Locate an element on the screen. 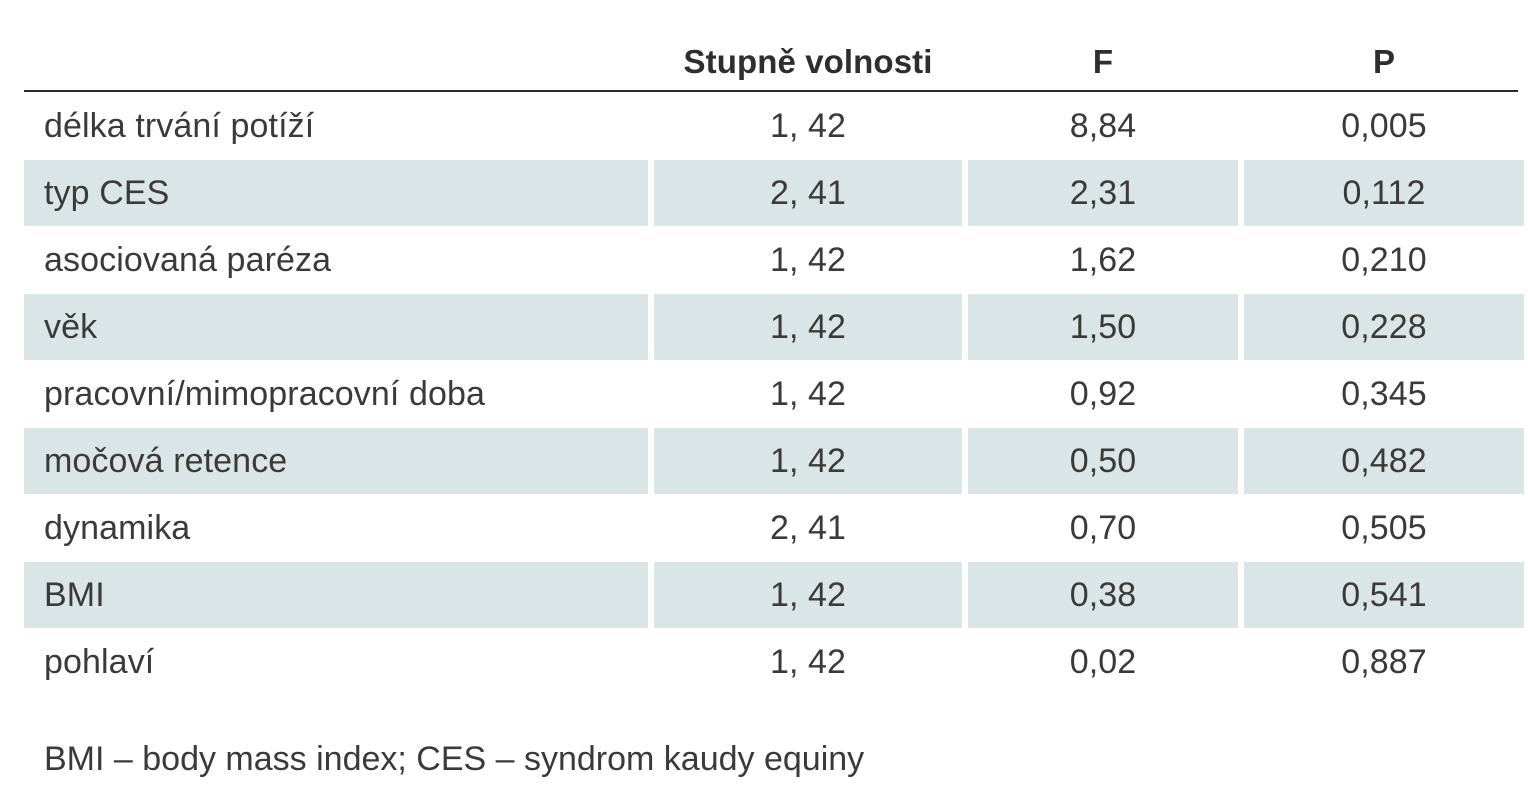 The image size is (1528, 800). table-row: pohlaví 1, 42 0,02 0,887 is located at coordinates (771, 662).